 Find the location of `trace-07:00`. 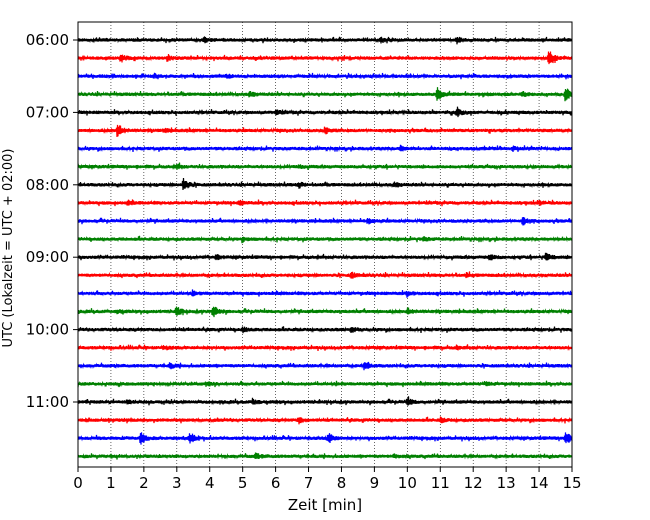

trace-07:00 is located at coordinates (325, 112).